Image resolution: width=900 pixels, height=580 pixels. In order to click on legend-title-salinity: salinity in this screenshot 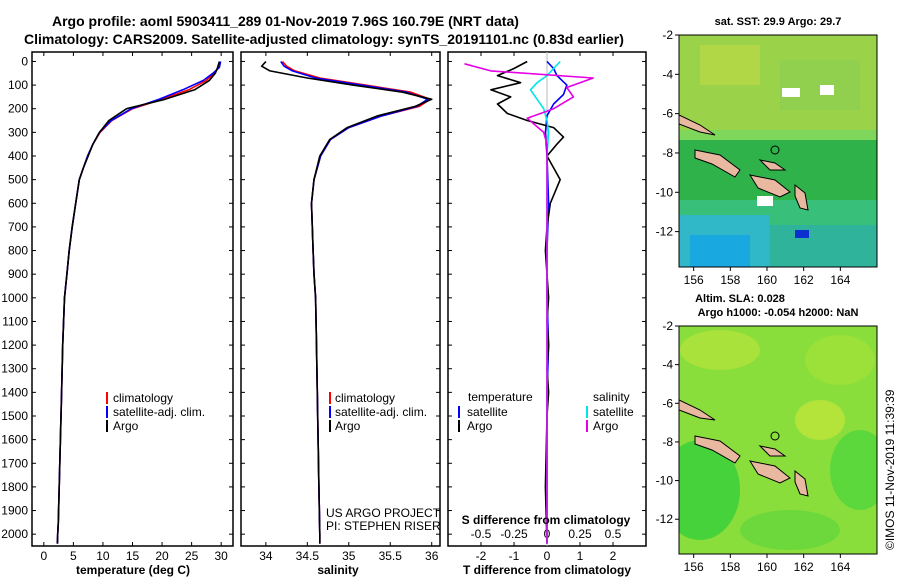, I will do `click(611, 397)`.